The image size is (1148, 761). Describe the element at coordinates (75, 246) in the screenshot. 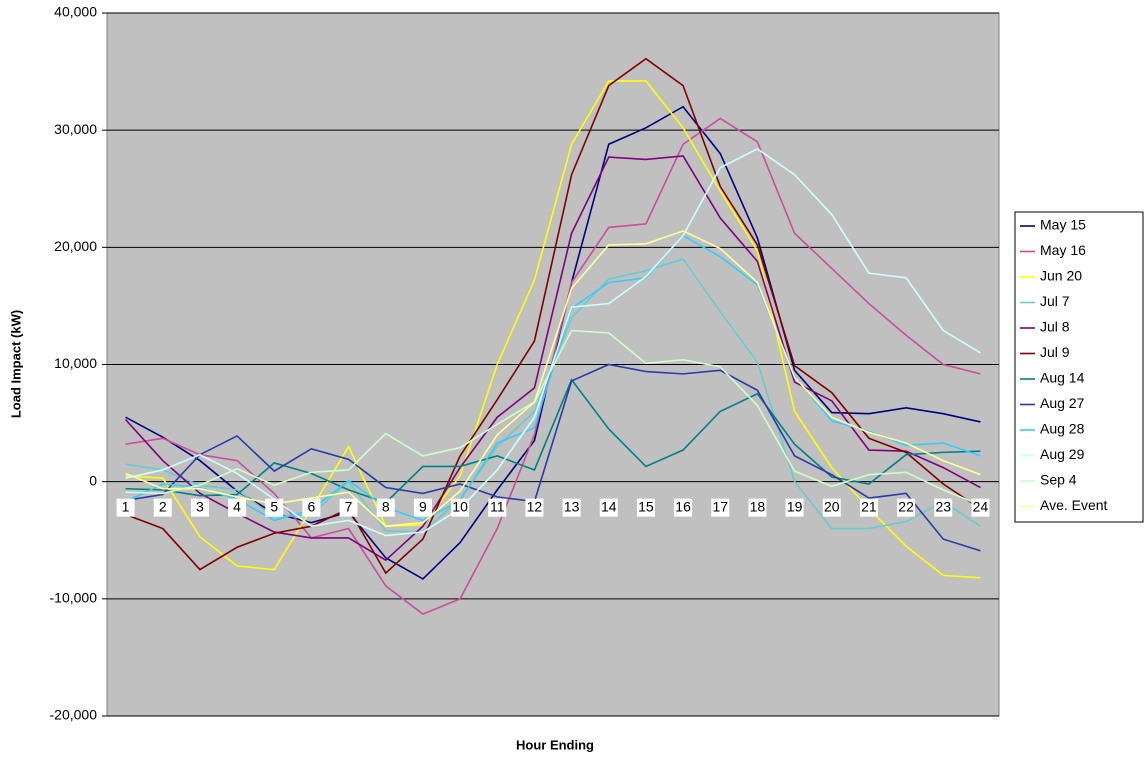

I see `y-tick-label: 20,000` at that location.